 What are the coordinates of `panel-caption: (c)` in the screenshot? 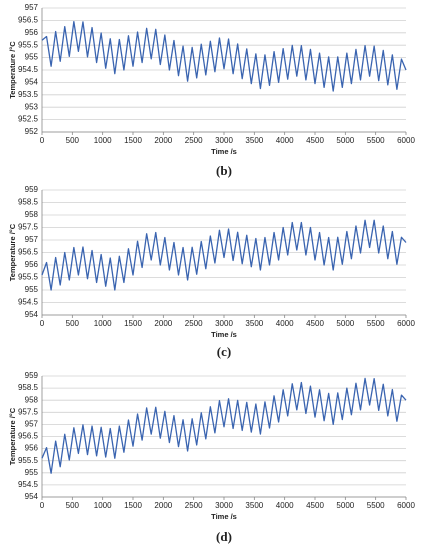 It's located at (224, 351).